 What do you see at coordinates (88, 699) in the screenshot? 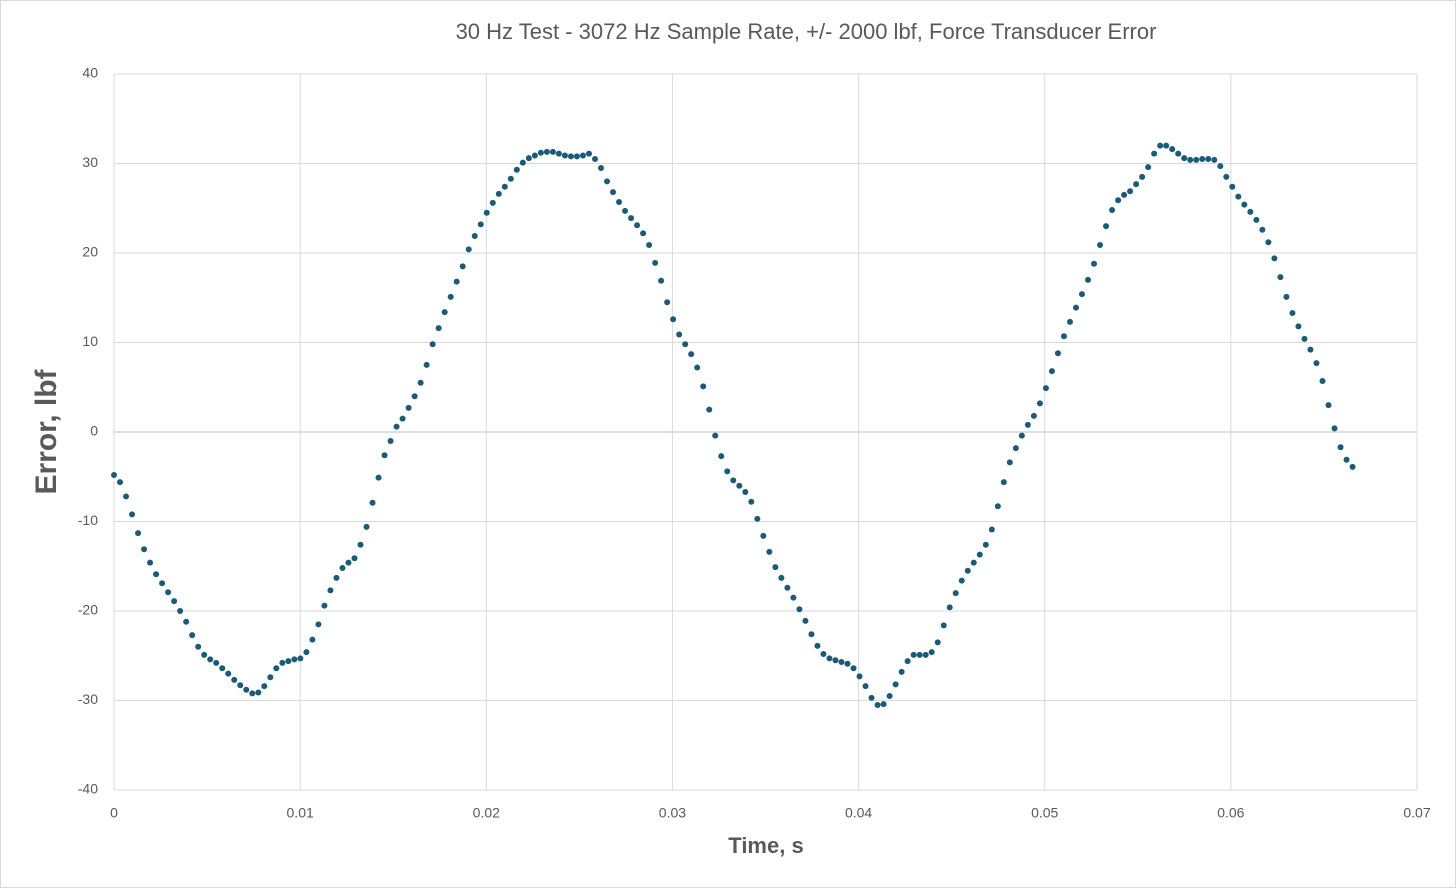
I see `y-tick-label: -30` at bounding box center [88, 699].